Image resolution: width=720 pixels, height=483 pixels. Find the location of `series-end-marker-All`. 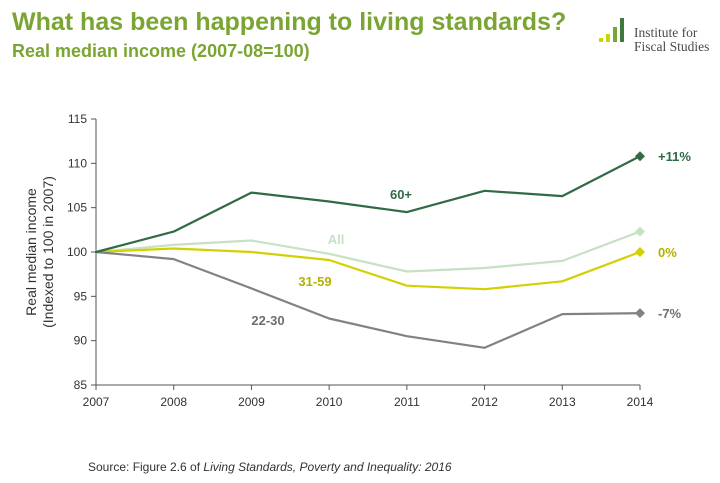

series-end-marker-All is located at coordinates (640, 231).